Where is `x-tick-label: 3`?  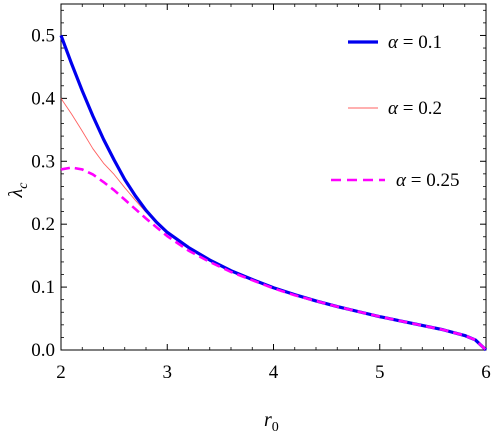
x-tick-label: 3 is located at coordinates (168, 372).